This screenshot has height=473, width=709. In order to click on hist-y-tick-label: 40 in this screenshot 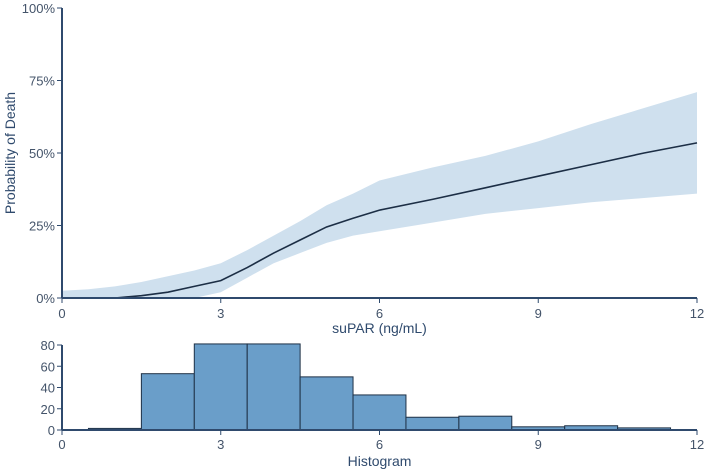, I will do `click(48, 388)`.